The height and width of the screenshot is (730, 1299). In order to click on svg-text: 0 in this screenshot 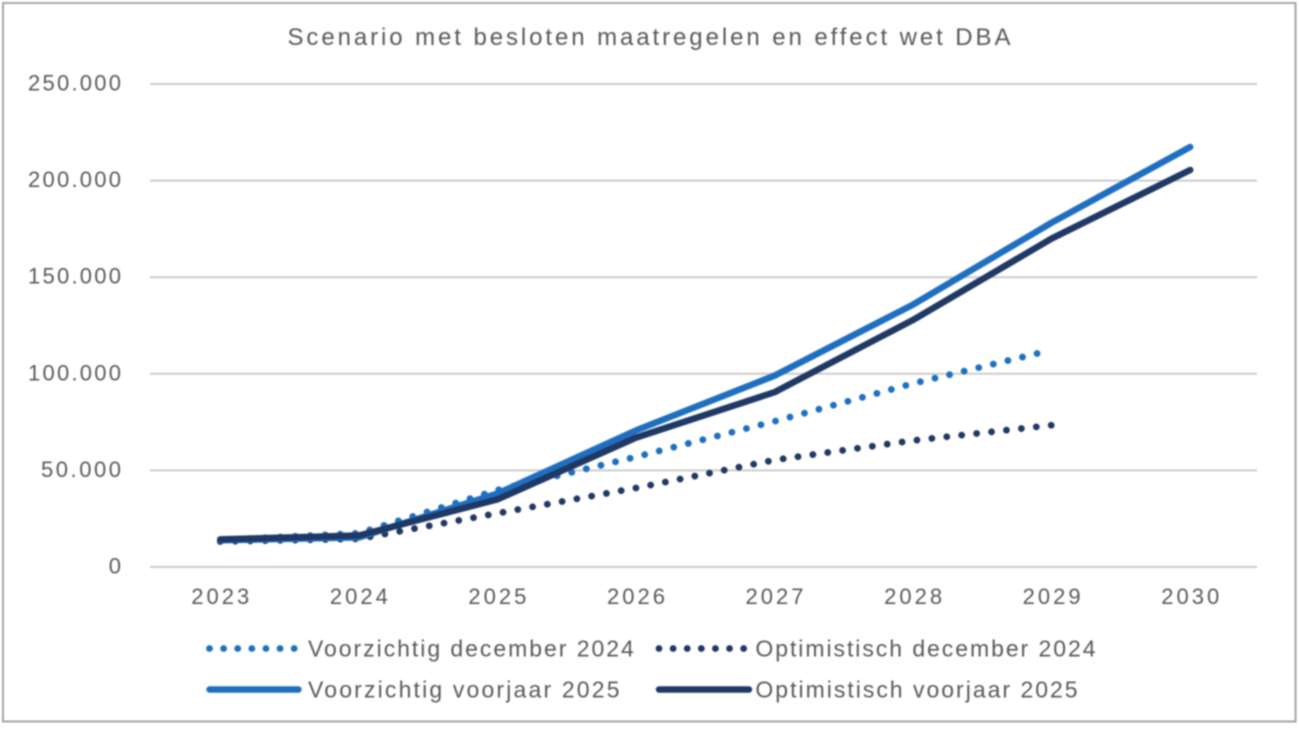, I will do `click(115, 566)`.